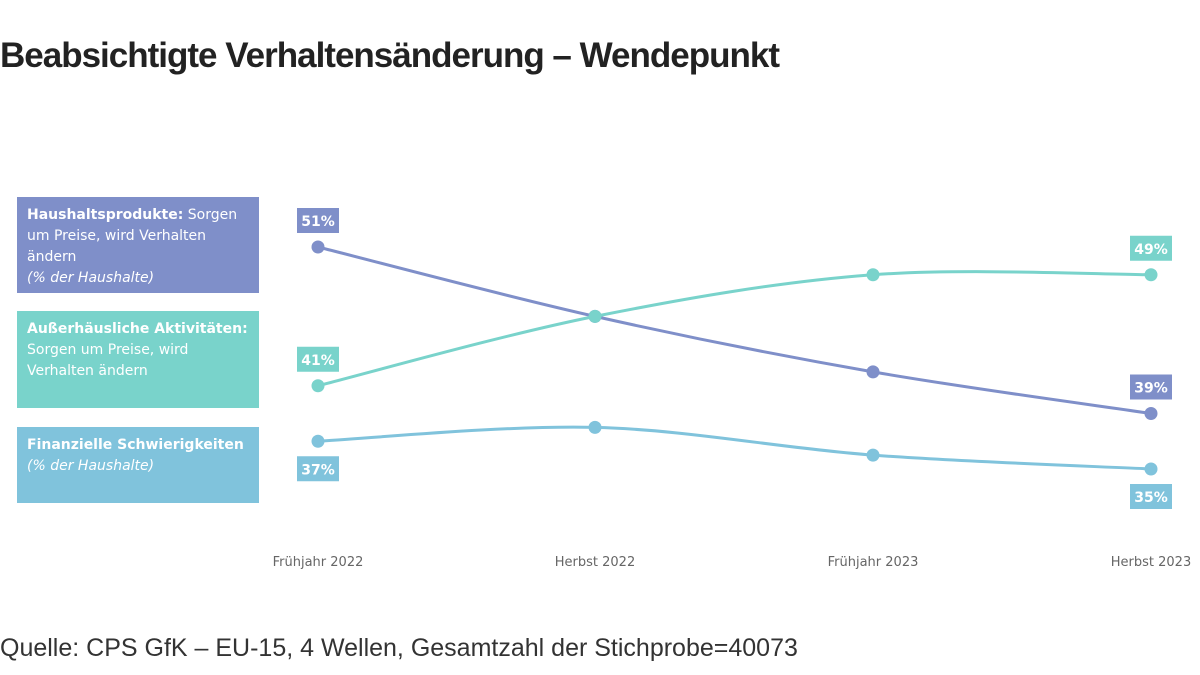 This screenshot has width=1200, height=675. I want to click on data-label: 49%, so click(1151, 250).